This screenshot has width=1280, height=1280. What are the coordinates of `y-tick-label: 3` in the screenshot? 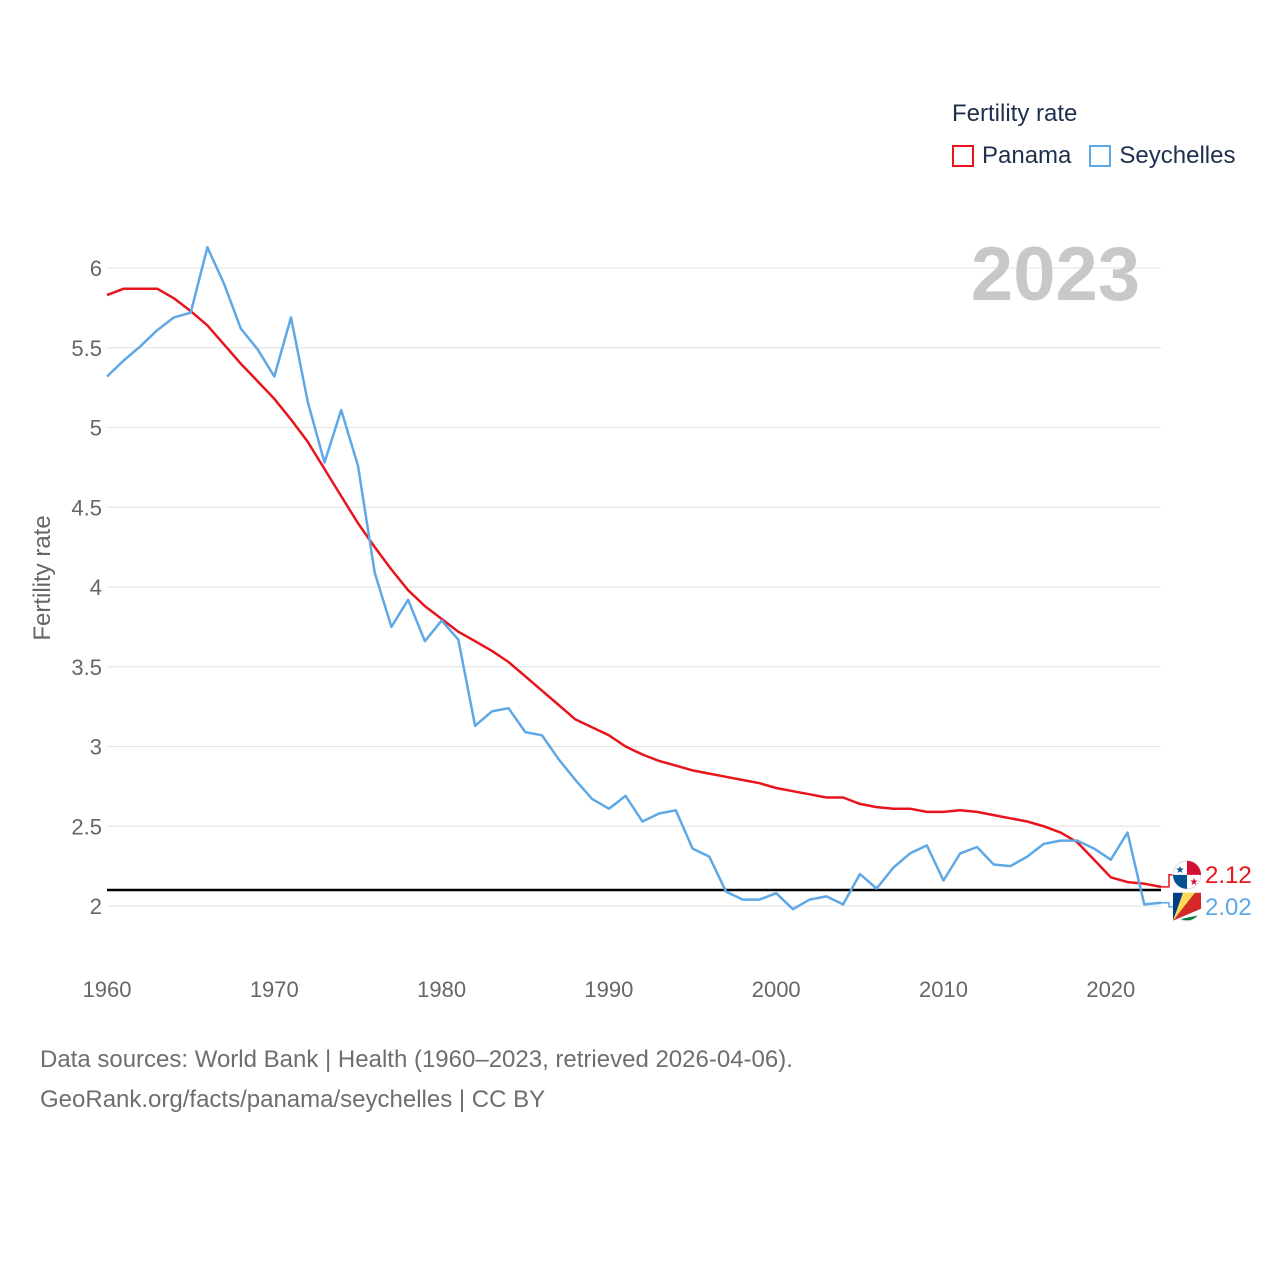 It's located at (96, 747).